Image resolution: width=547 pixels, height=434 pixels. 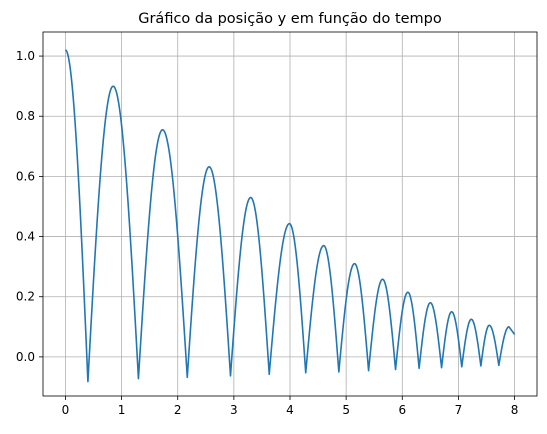 What do you see at coordinates (25, 357) in the screenshot?
I see `y-tick-label: 0.0` at bounding box center [25, 357].